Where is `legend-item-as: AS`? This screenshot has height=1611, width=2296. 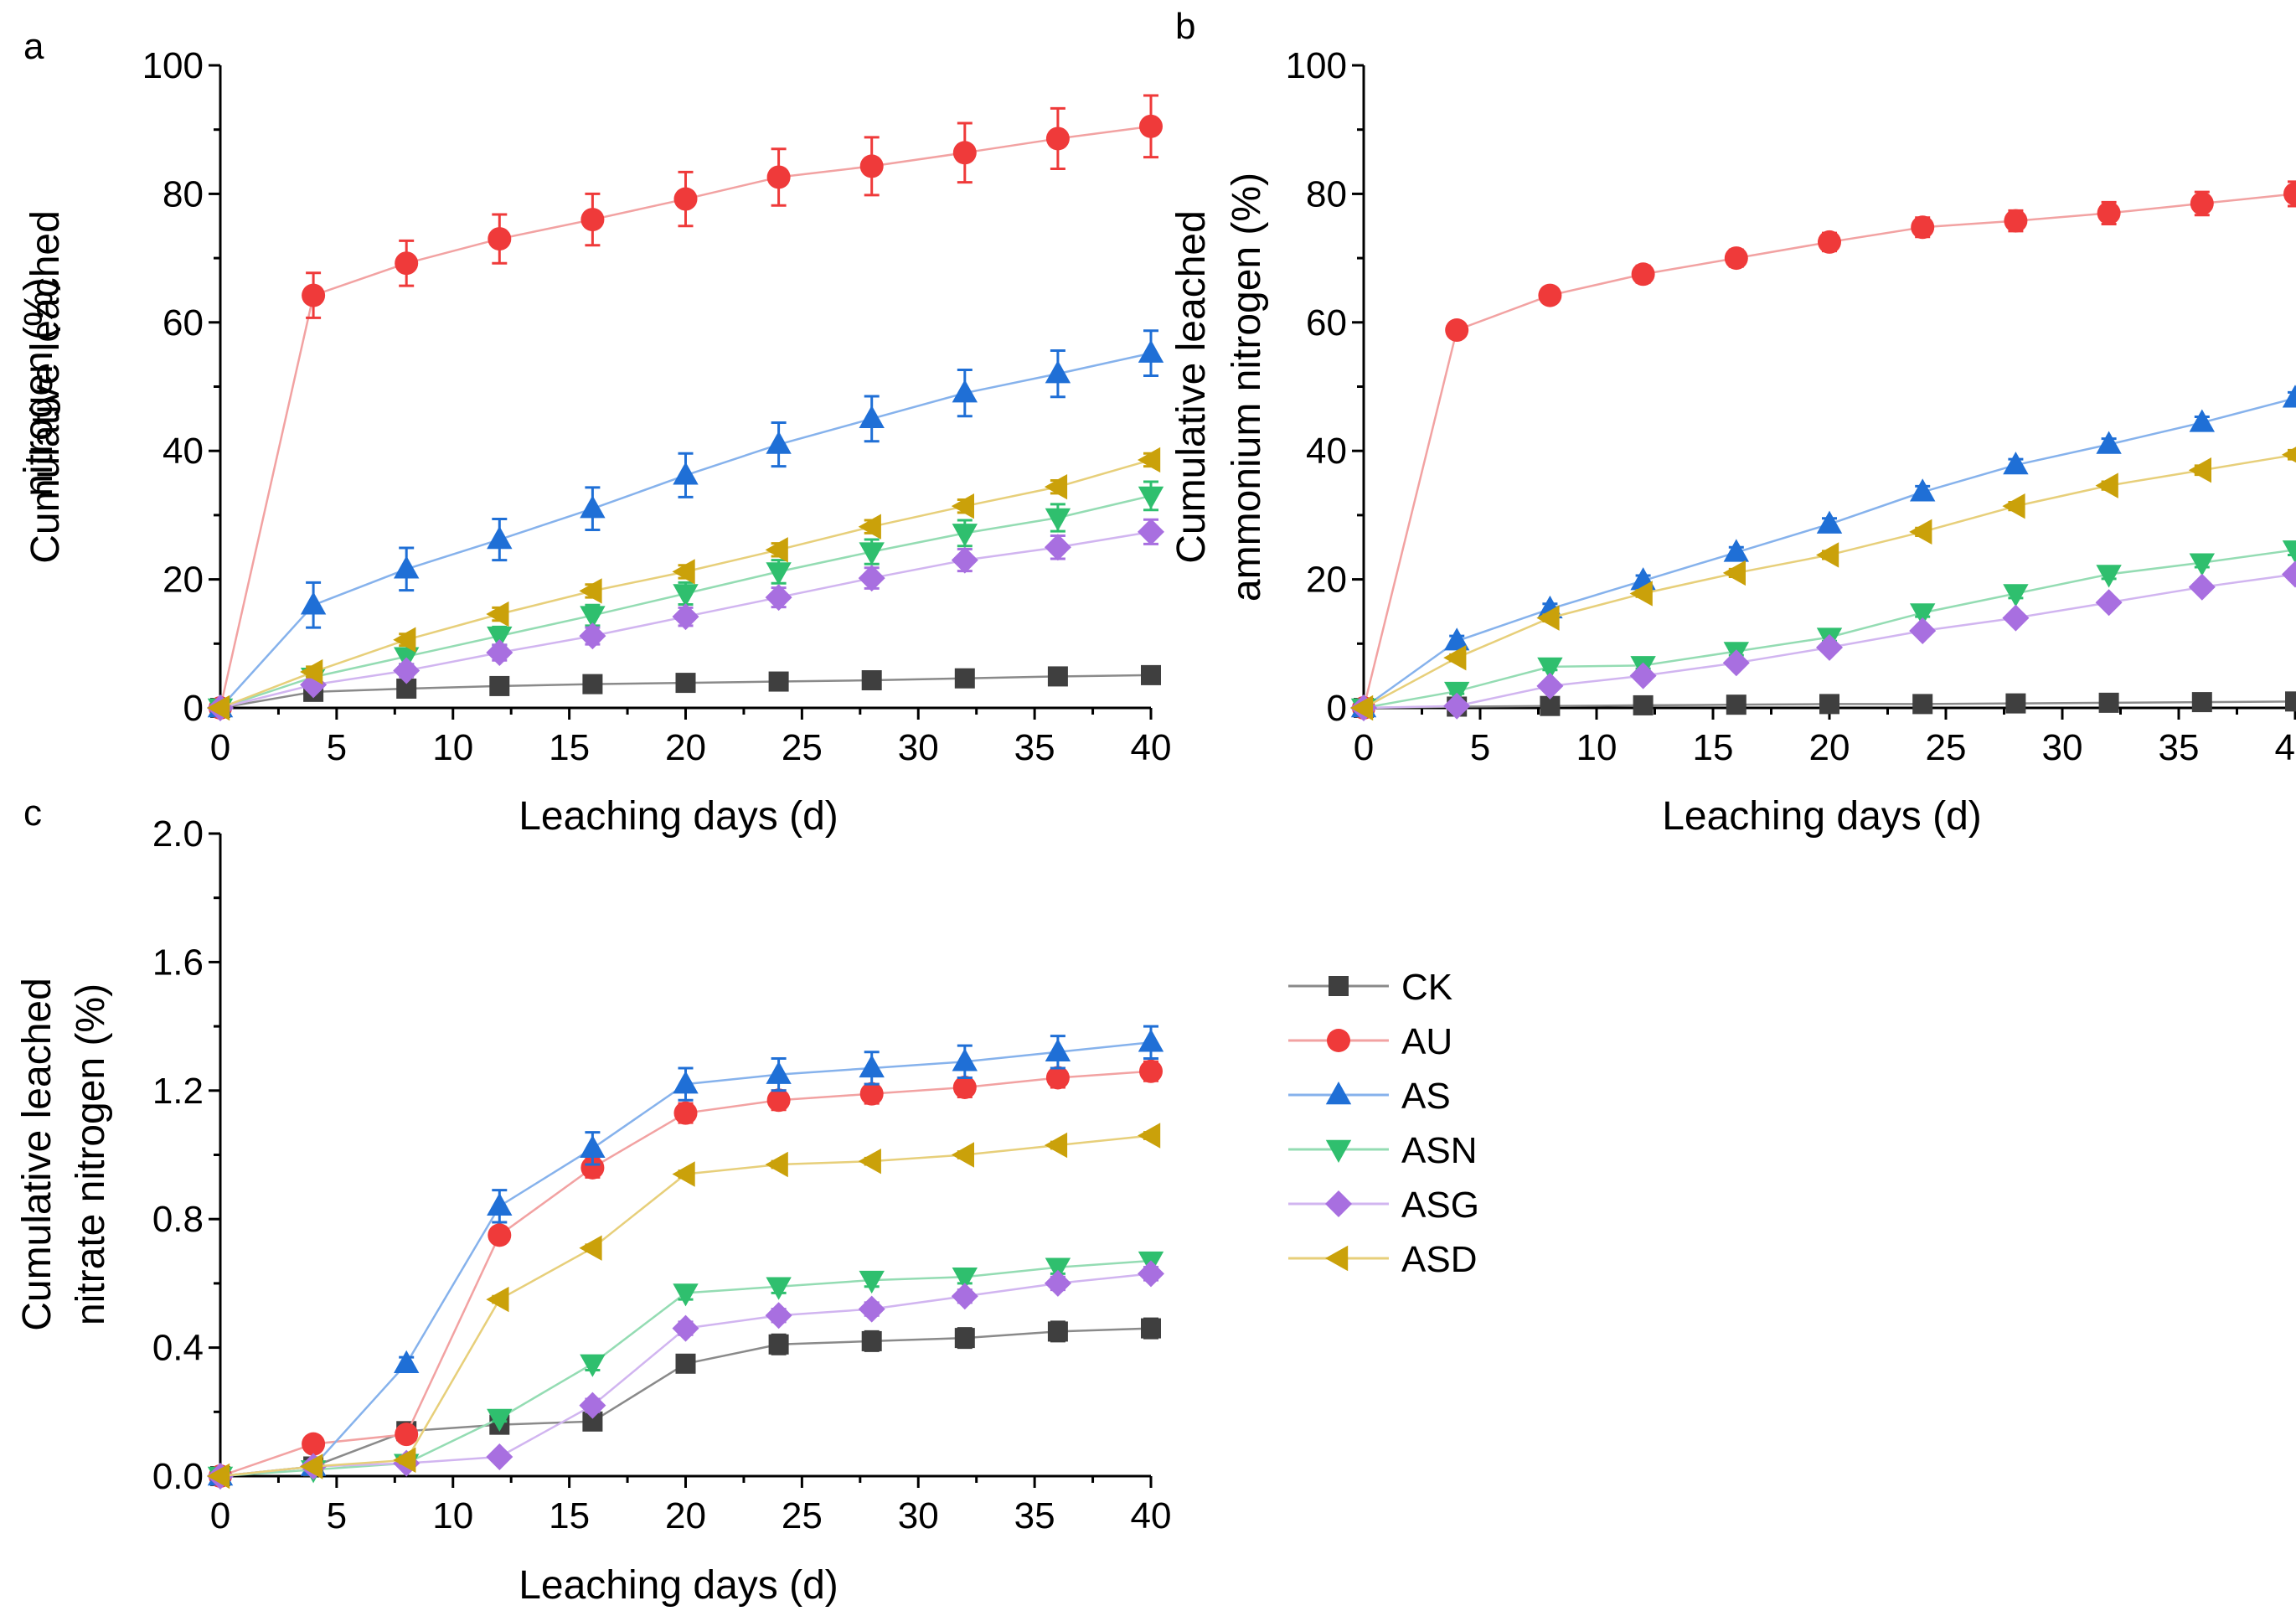
legend-item-as: AS is located at coordinates (1369, 1097).